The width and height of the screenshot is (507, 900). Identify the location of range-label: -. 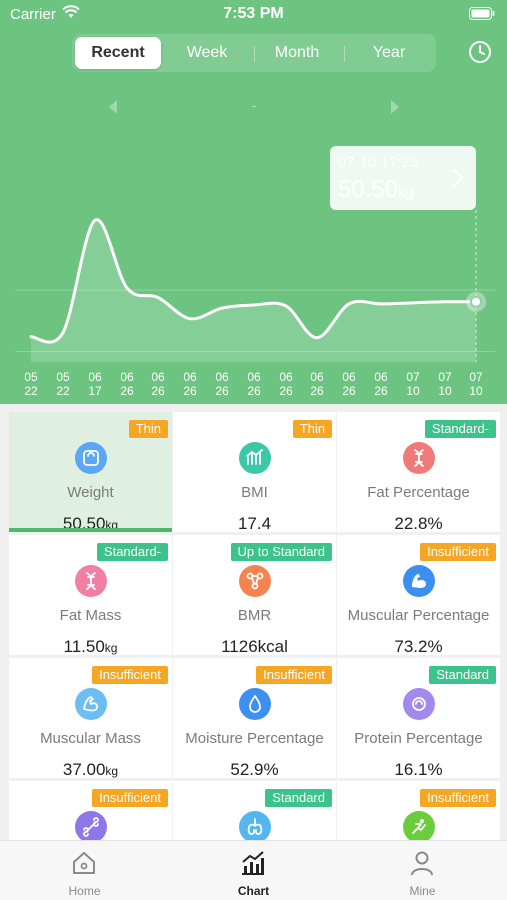
(254, 105).